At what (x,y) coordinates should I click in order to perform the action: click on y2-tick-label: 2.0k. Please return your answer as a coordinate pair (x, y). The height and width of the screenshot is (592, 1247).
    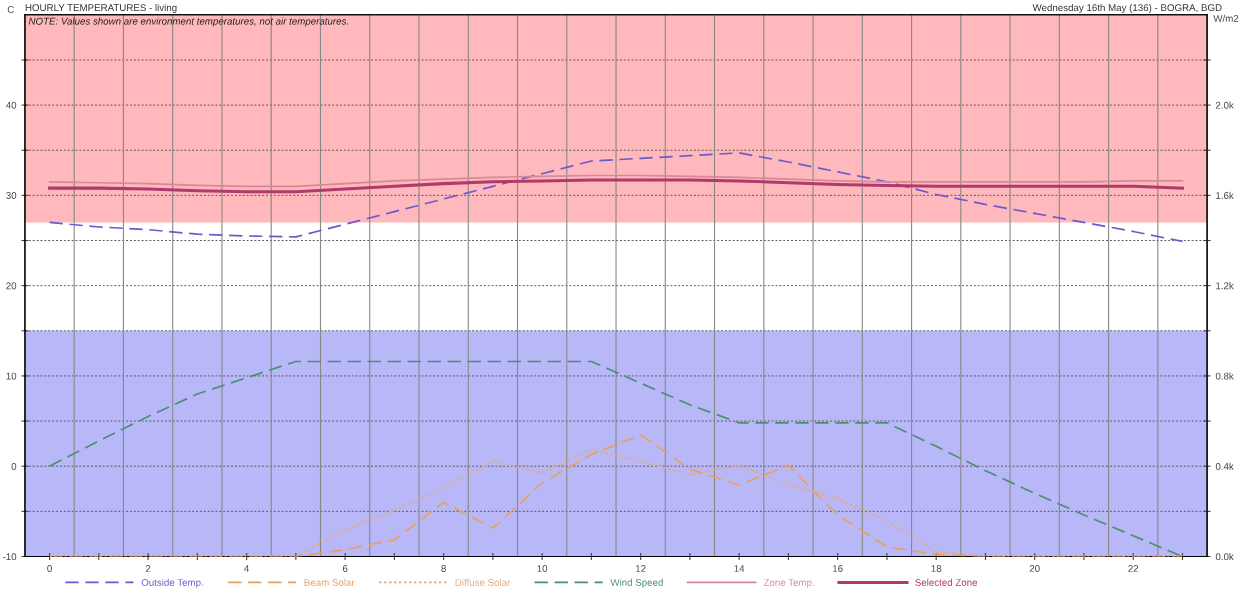
    Looking at the image, I should click on (1224, 105).